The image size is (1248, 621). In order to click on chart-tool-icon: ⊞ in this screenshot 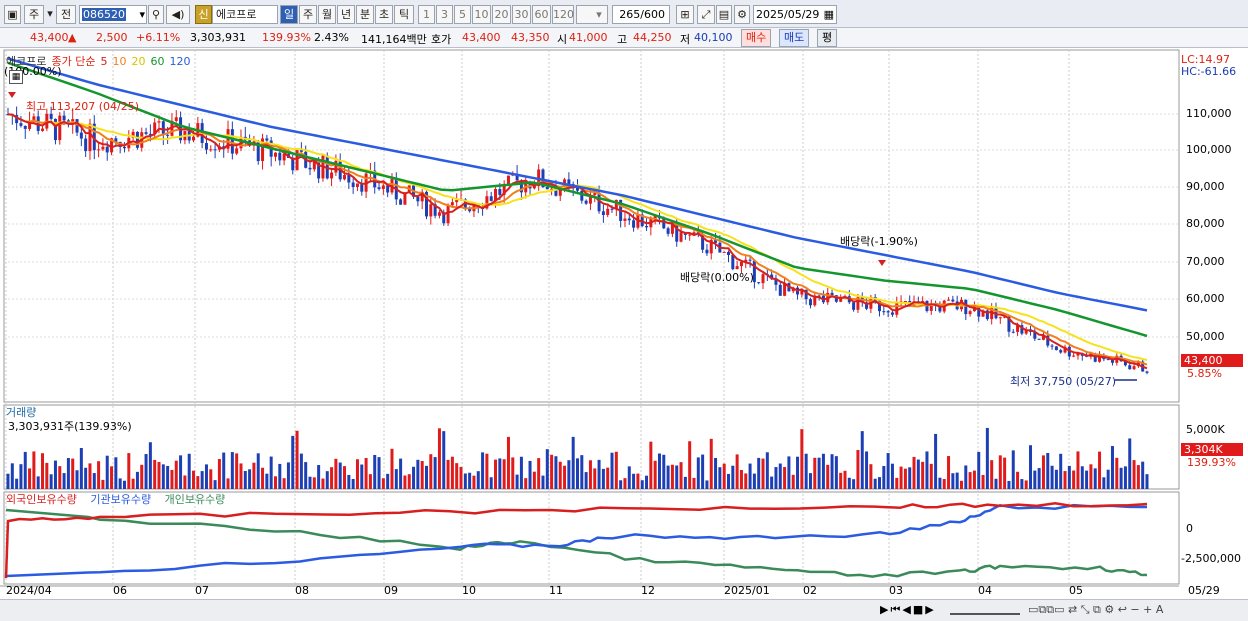, I will do `click(685, 14)`.